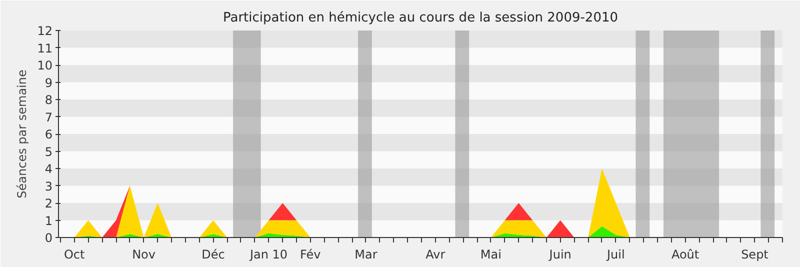  Describe the element at coordinates (45, 31) in the screenshot. I see `y-tick-label: 12` at that location.